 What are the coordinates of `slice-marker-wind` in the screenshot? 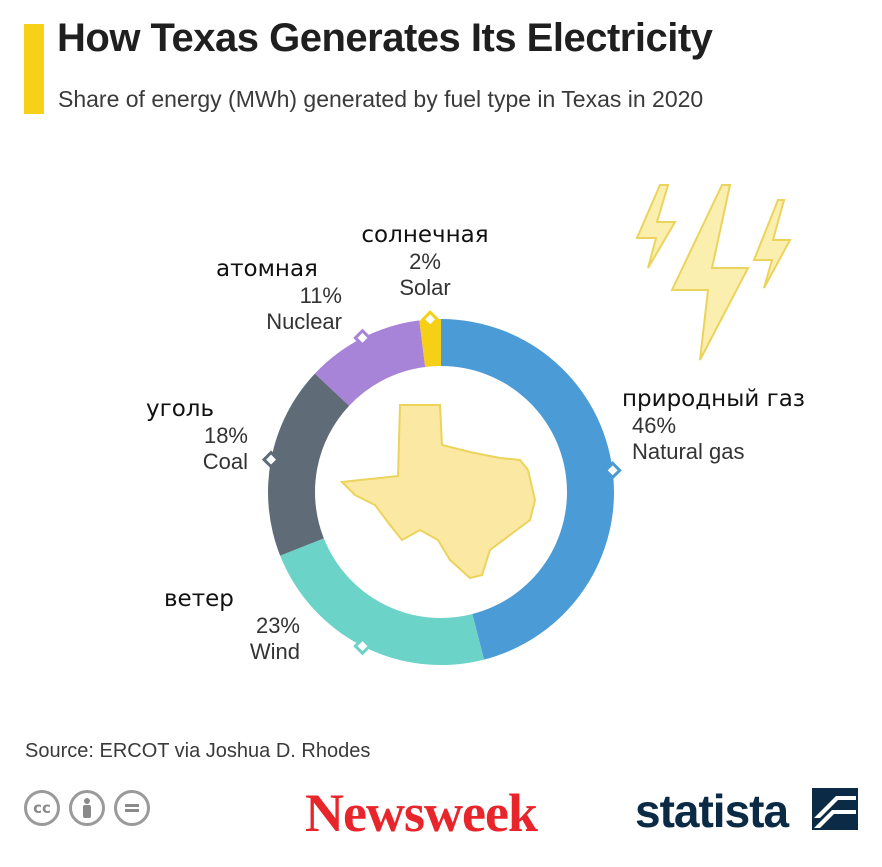 It's located at (362, 646).